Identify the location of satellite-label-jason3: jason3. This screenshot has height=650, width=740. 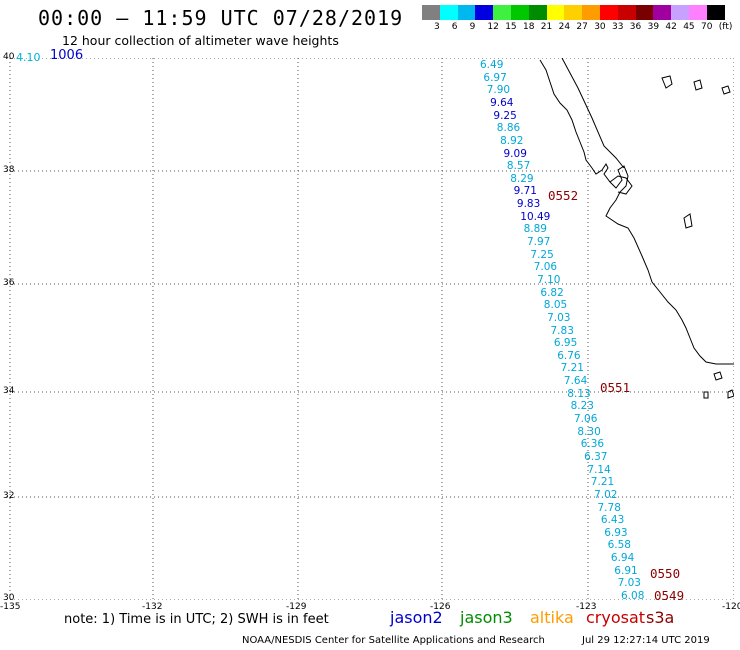
(486, 617).